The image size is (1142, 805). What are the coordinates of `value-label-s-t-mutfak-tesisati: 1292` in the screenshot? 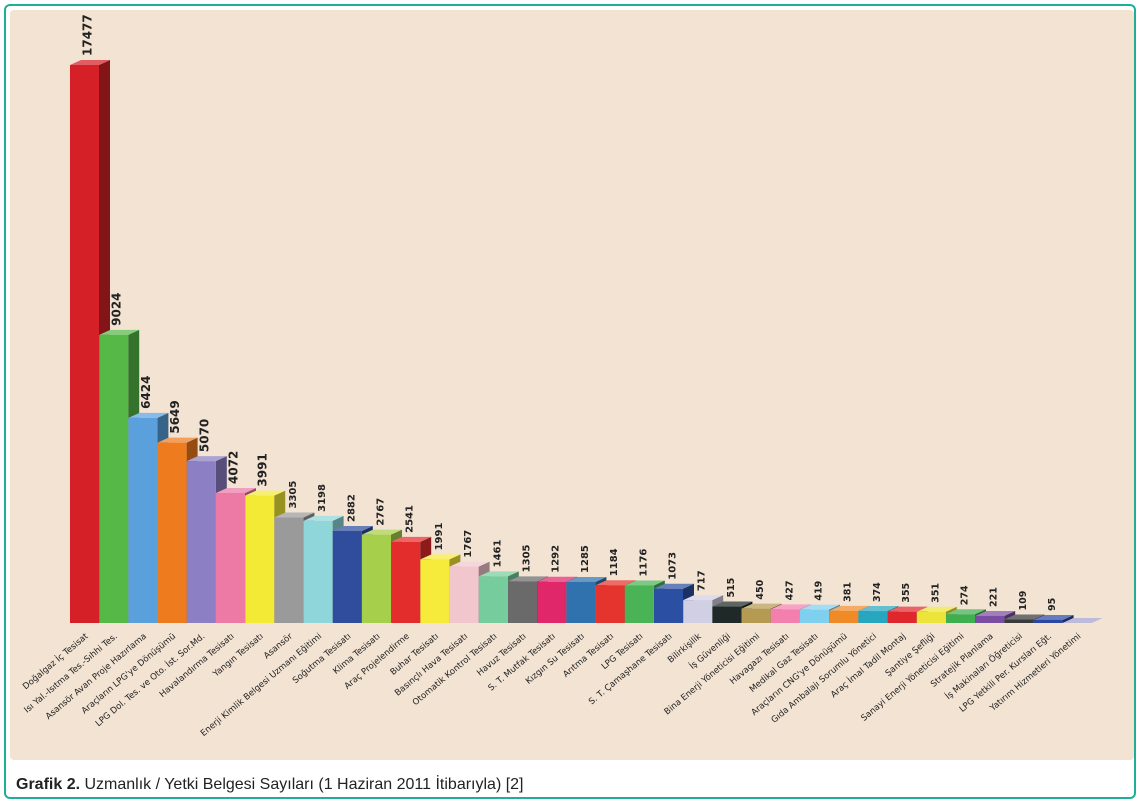 It's located at (556, 559).